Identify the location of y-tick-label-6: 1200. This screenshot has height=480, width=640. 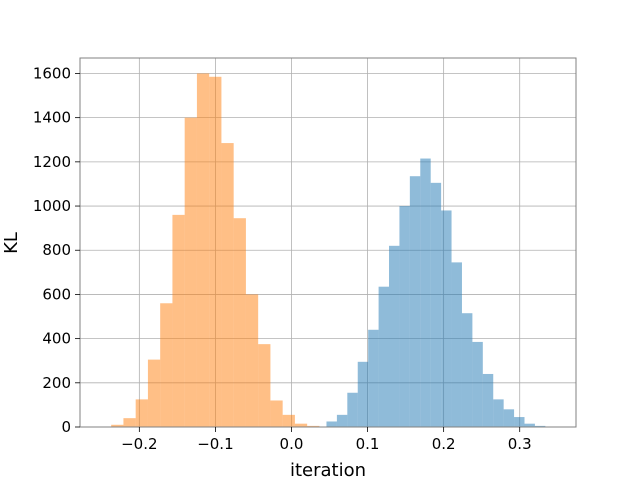
(52, 162).